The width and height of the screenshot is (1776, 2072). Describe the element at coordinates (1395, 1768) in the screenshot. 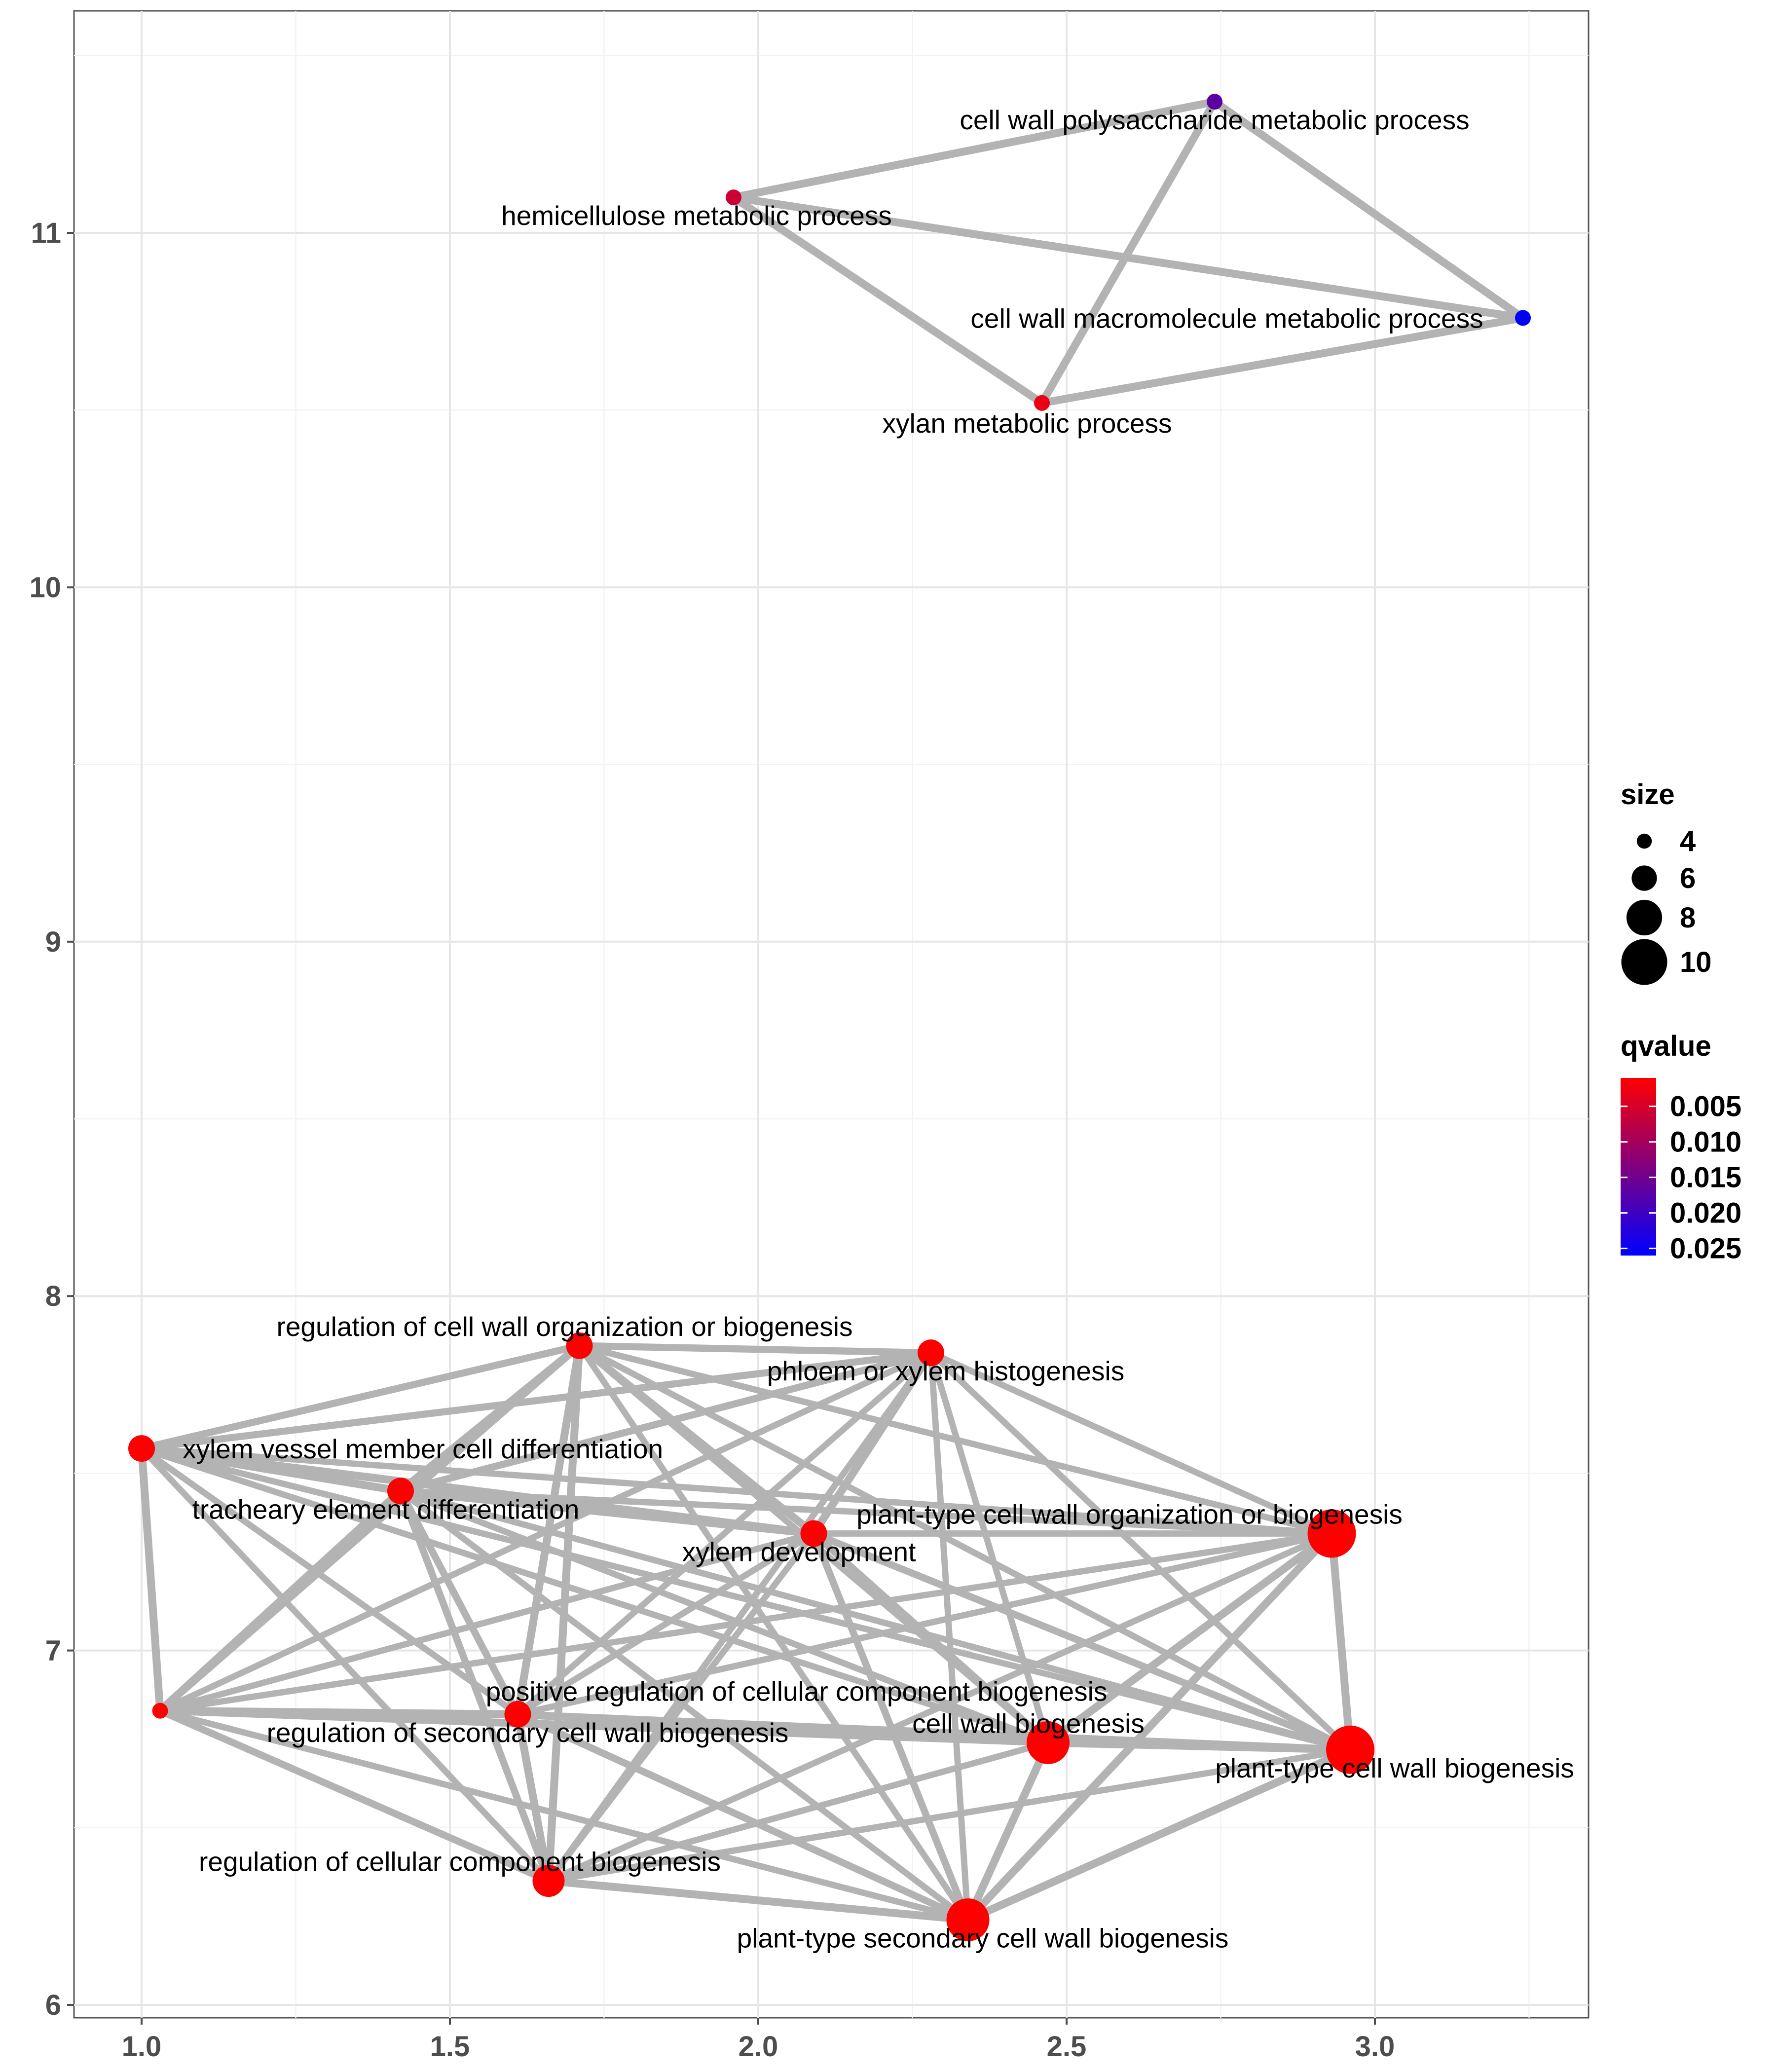

I see `node-label: plant-type cell wall biogenesis` at that location.